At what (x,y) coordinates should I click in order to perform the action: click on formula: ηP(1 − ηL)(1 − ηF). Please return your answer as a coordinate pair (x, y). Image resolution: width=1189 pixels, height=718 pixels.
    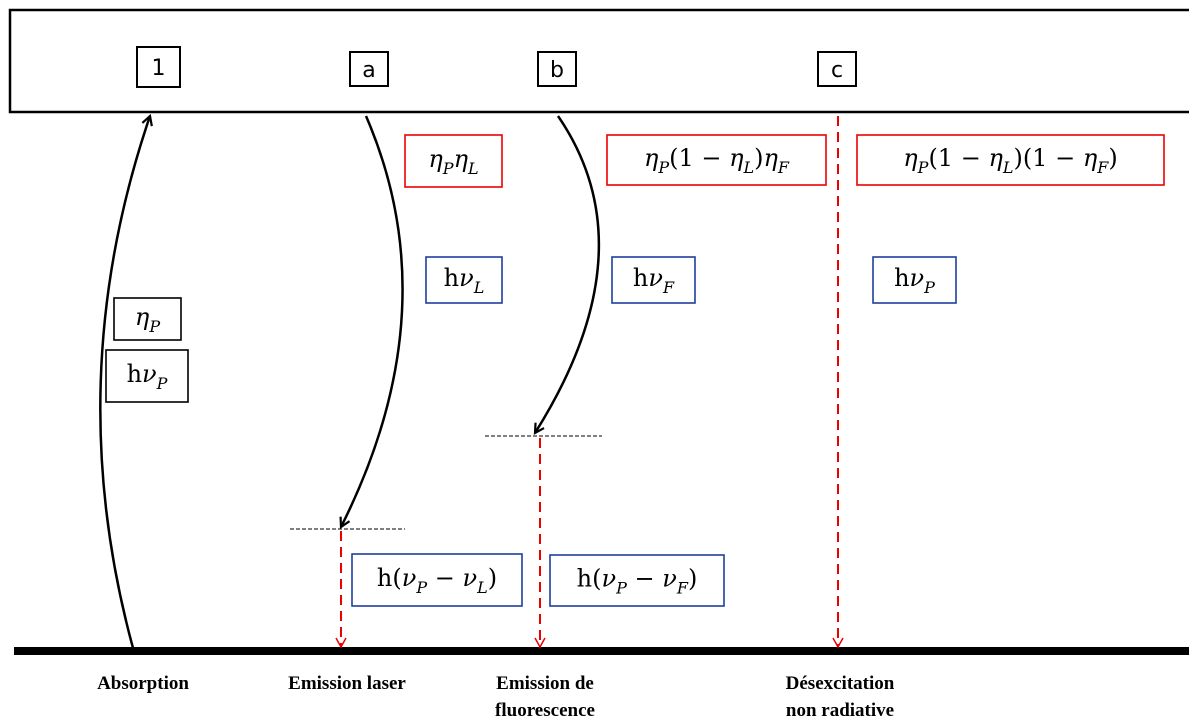
    Looking at the image, I should click on (1010, 160).